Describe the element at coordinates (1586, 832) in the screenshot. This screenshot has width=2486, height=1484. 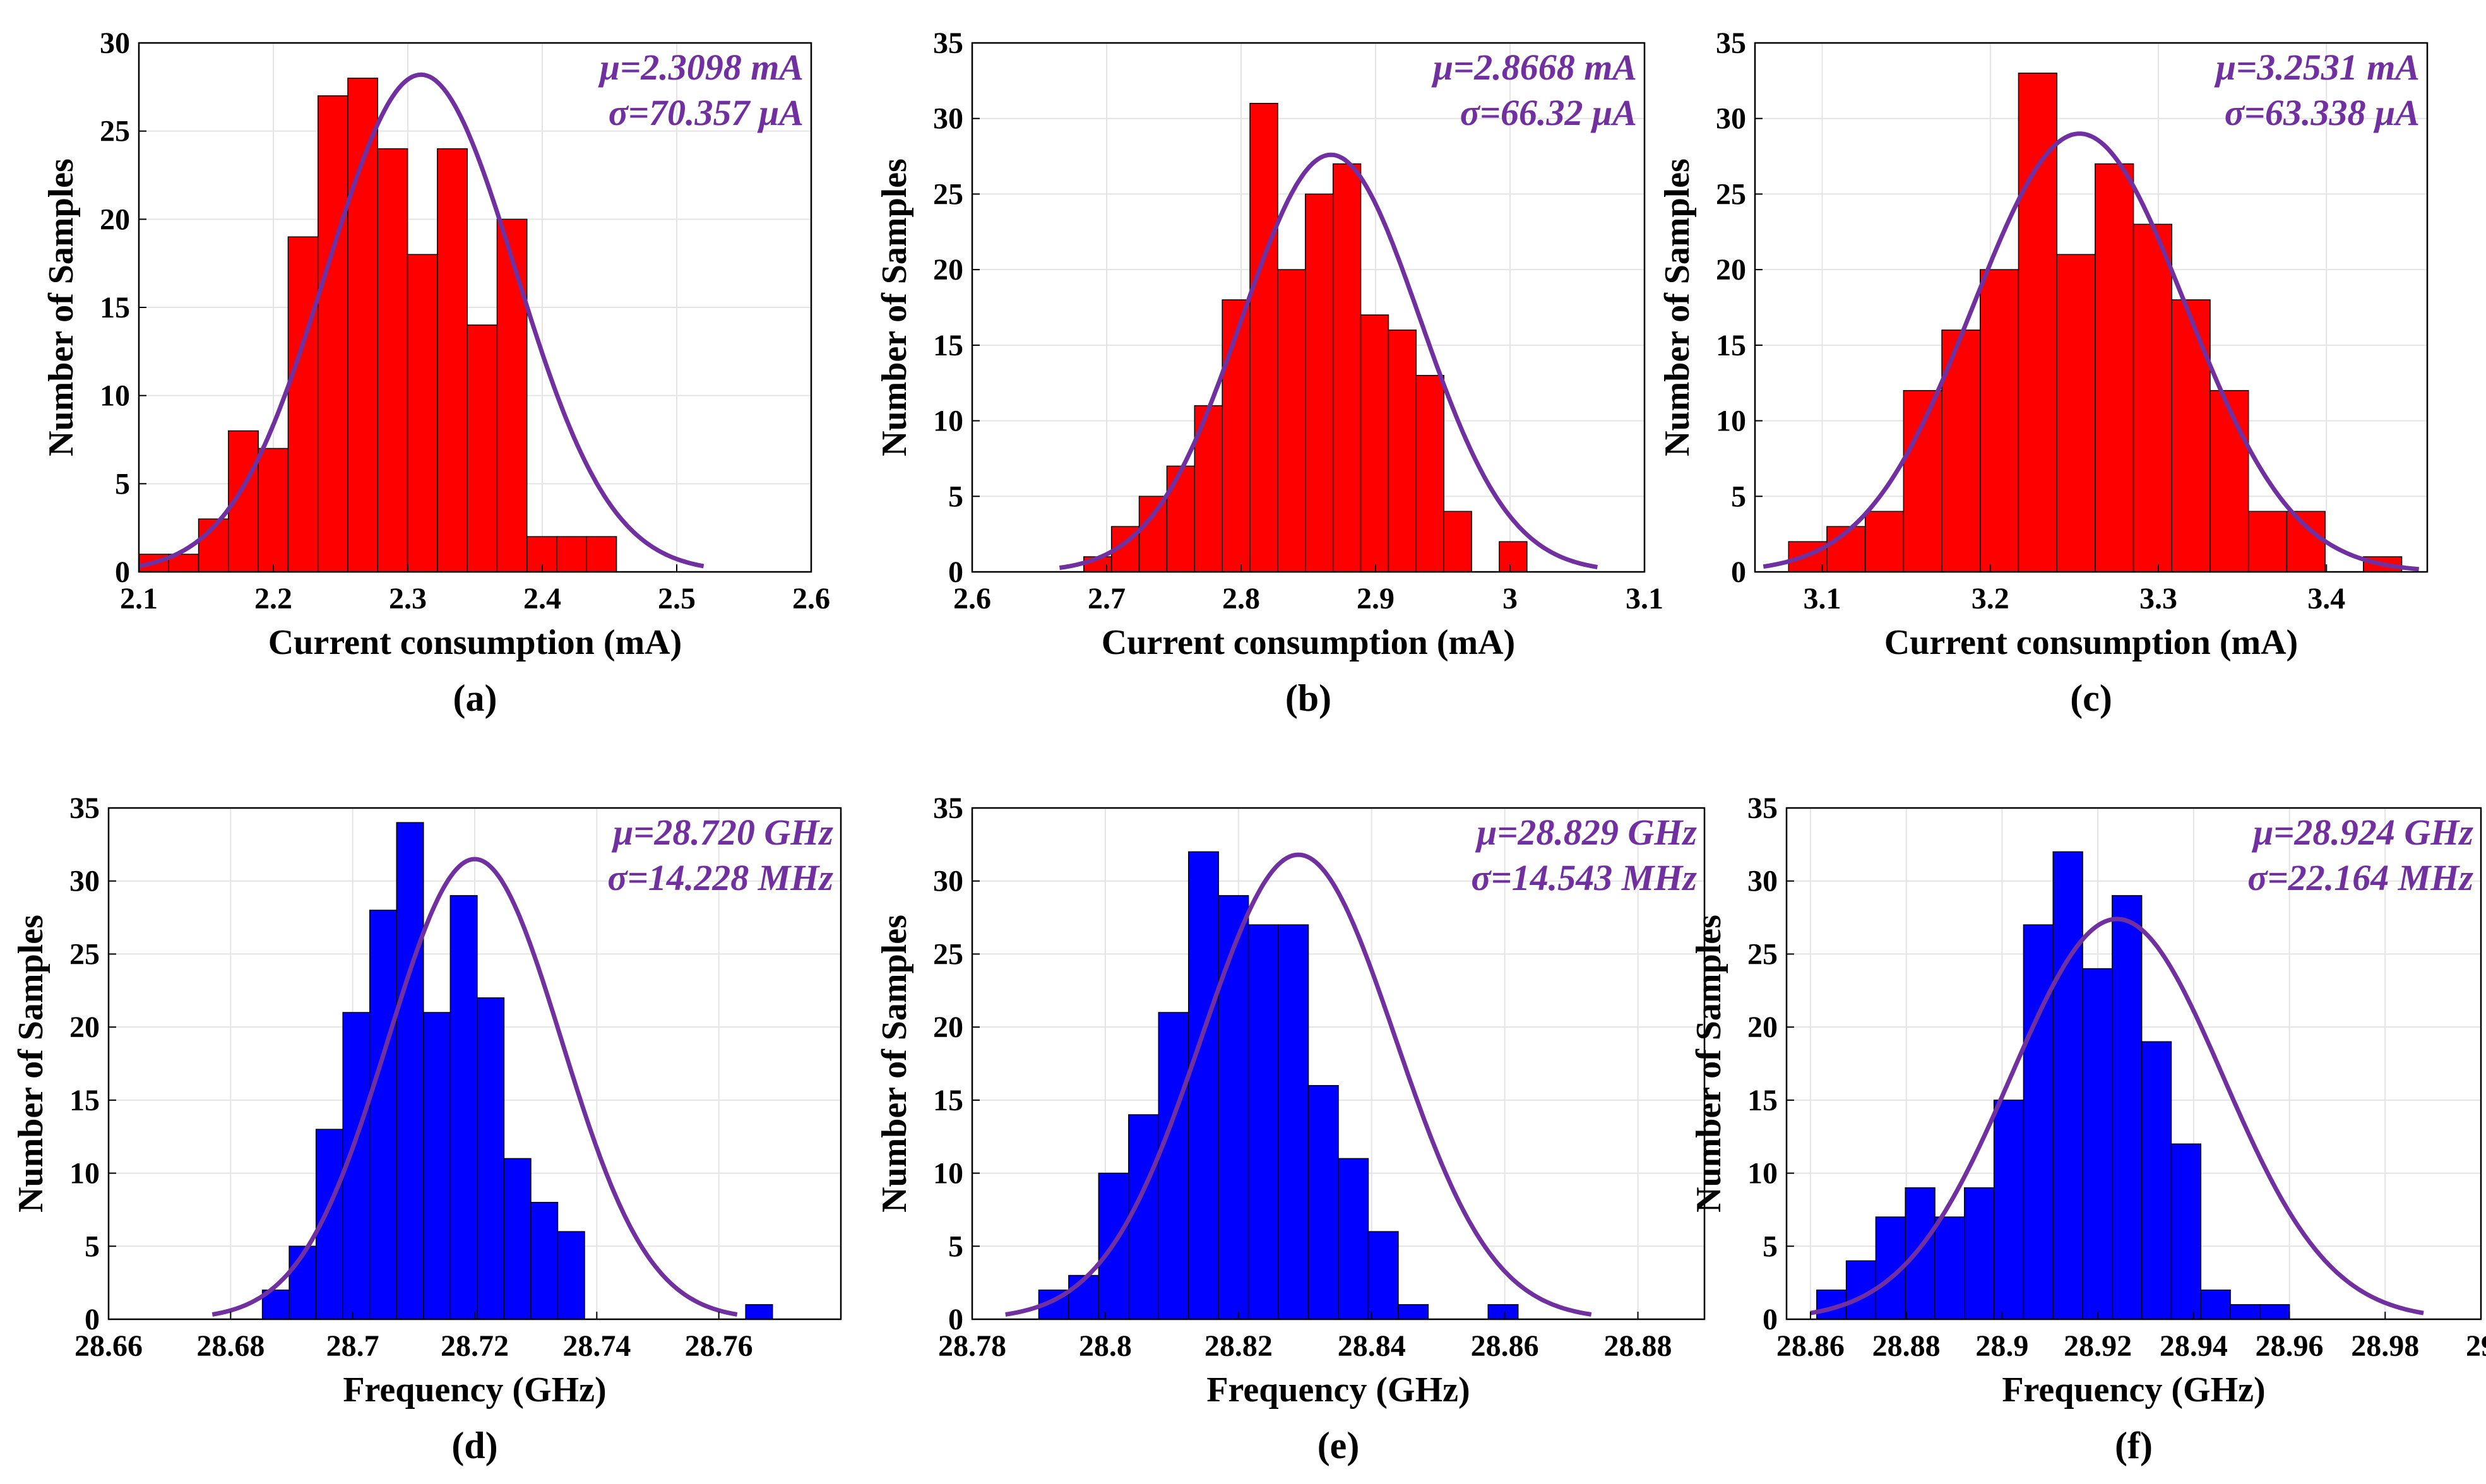
I see `stat-annotation: μ=28.829 GHz` at that location.